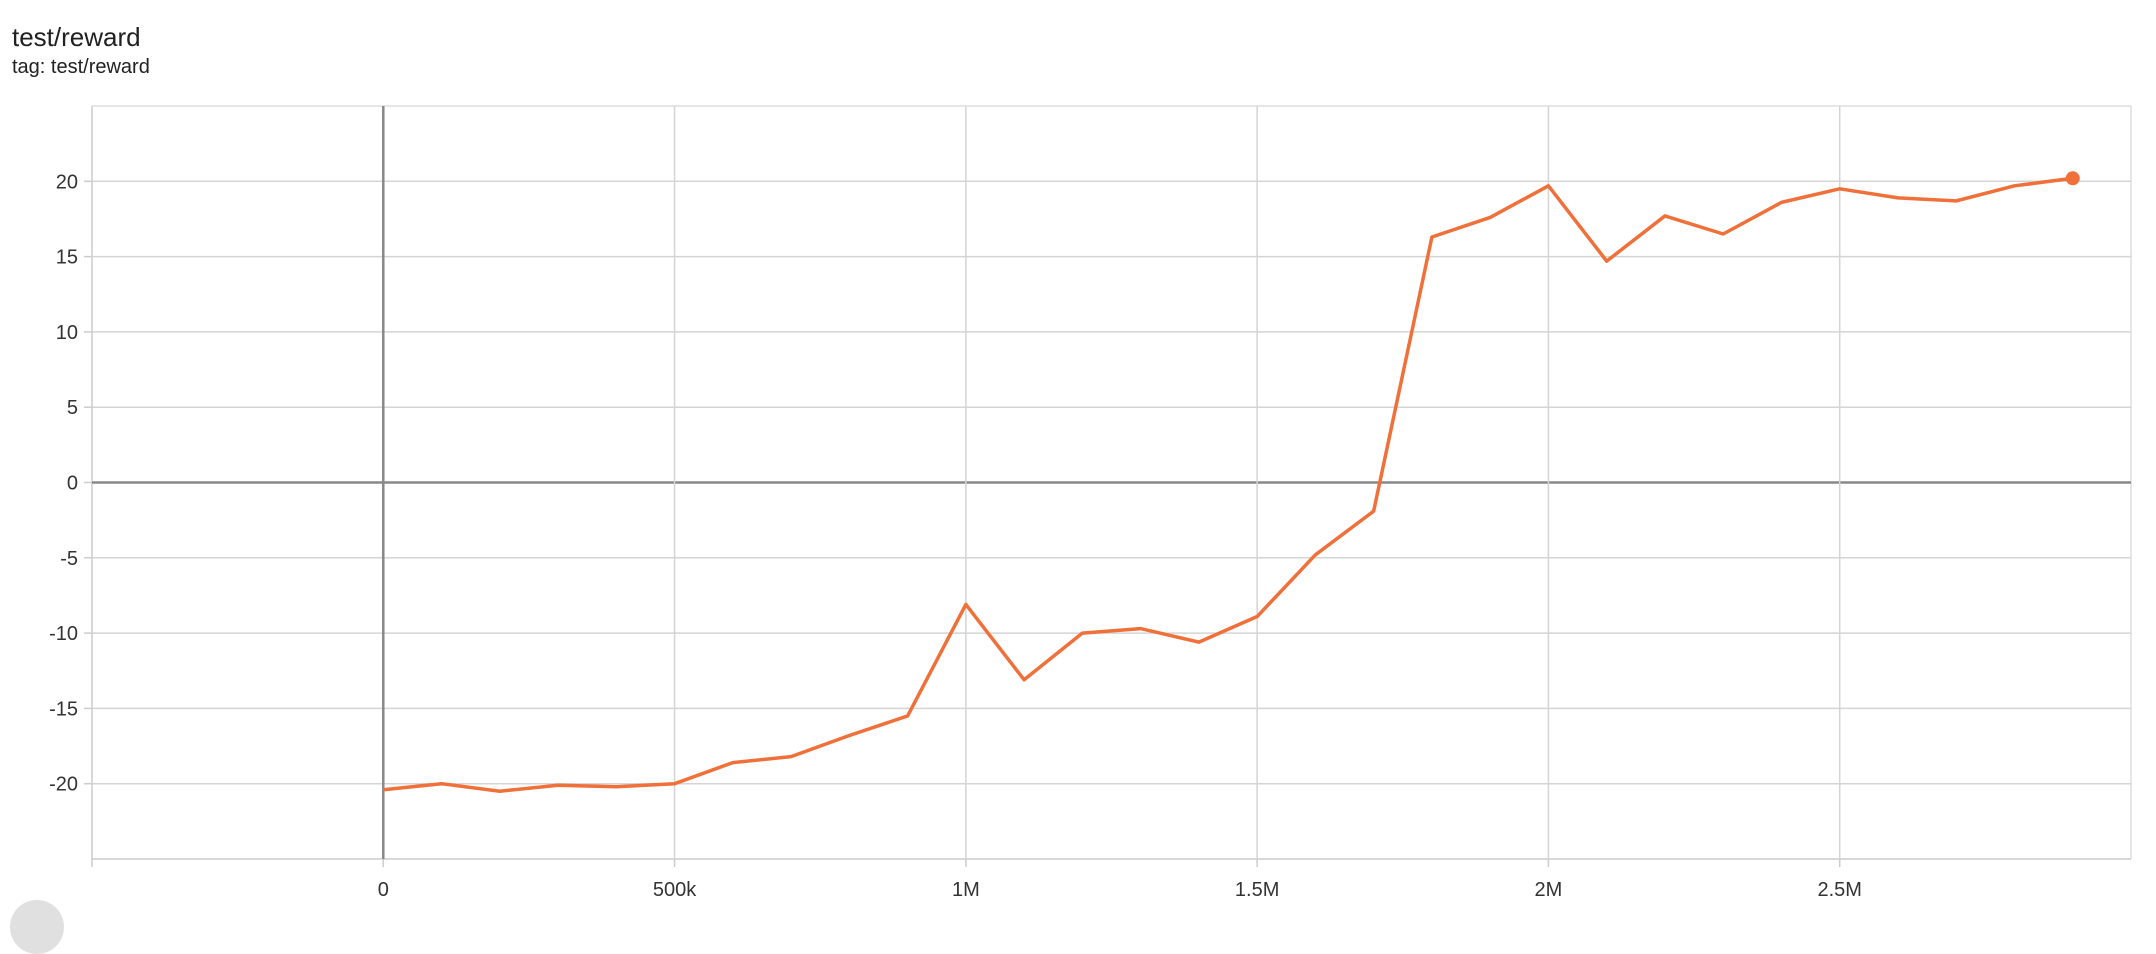  Describe the element at coordinates (63, 785) in the screenshot. I see `y-tick-label: -20` at that location.